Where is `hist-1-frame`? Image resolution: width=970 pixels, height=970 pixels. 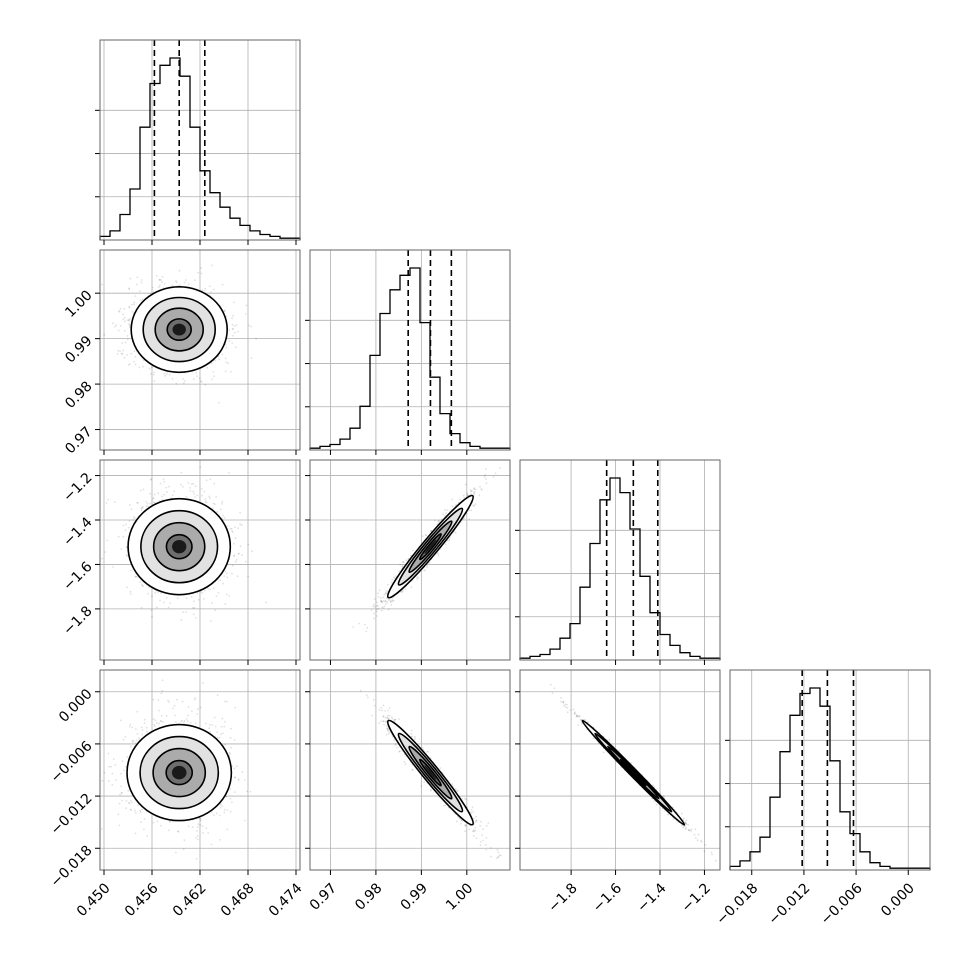
hist-1-frame is located at coordinates (410, 350).